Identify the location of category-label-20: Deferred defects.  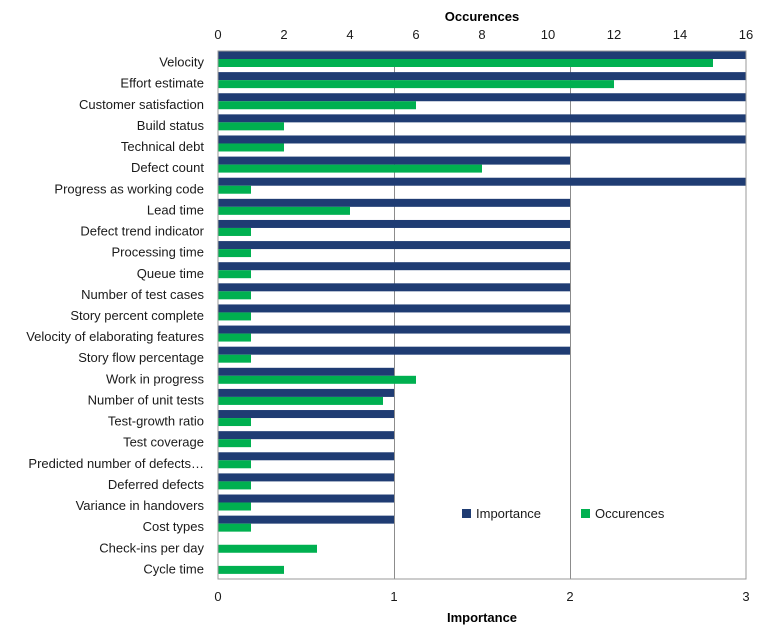
(156, 484).